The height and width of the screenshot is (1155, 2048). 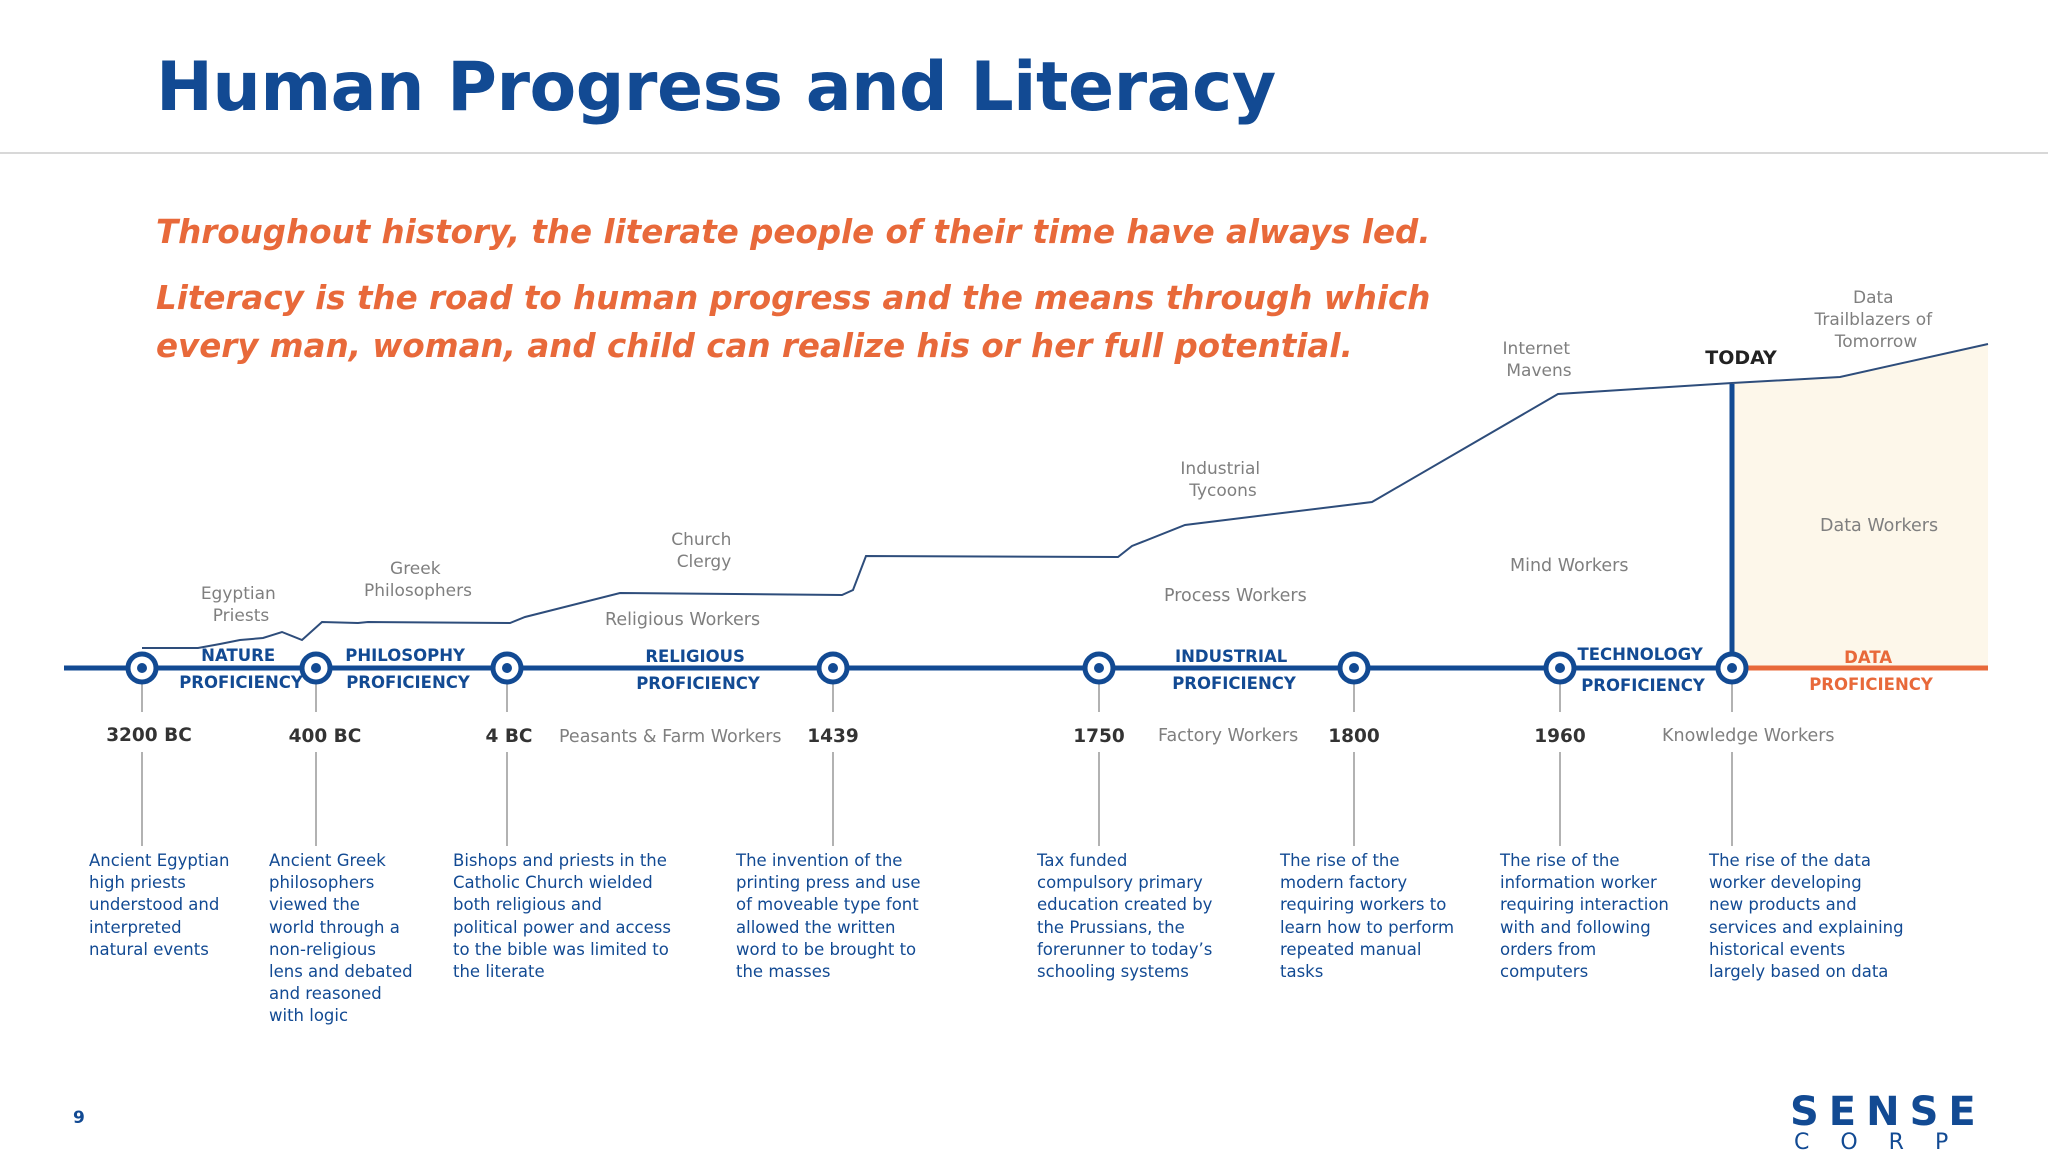 What do you see at coordinates (1024, 153) in the screenshot?
I see `title-divider` at bounding box center [1024, 153].